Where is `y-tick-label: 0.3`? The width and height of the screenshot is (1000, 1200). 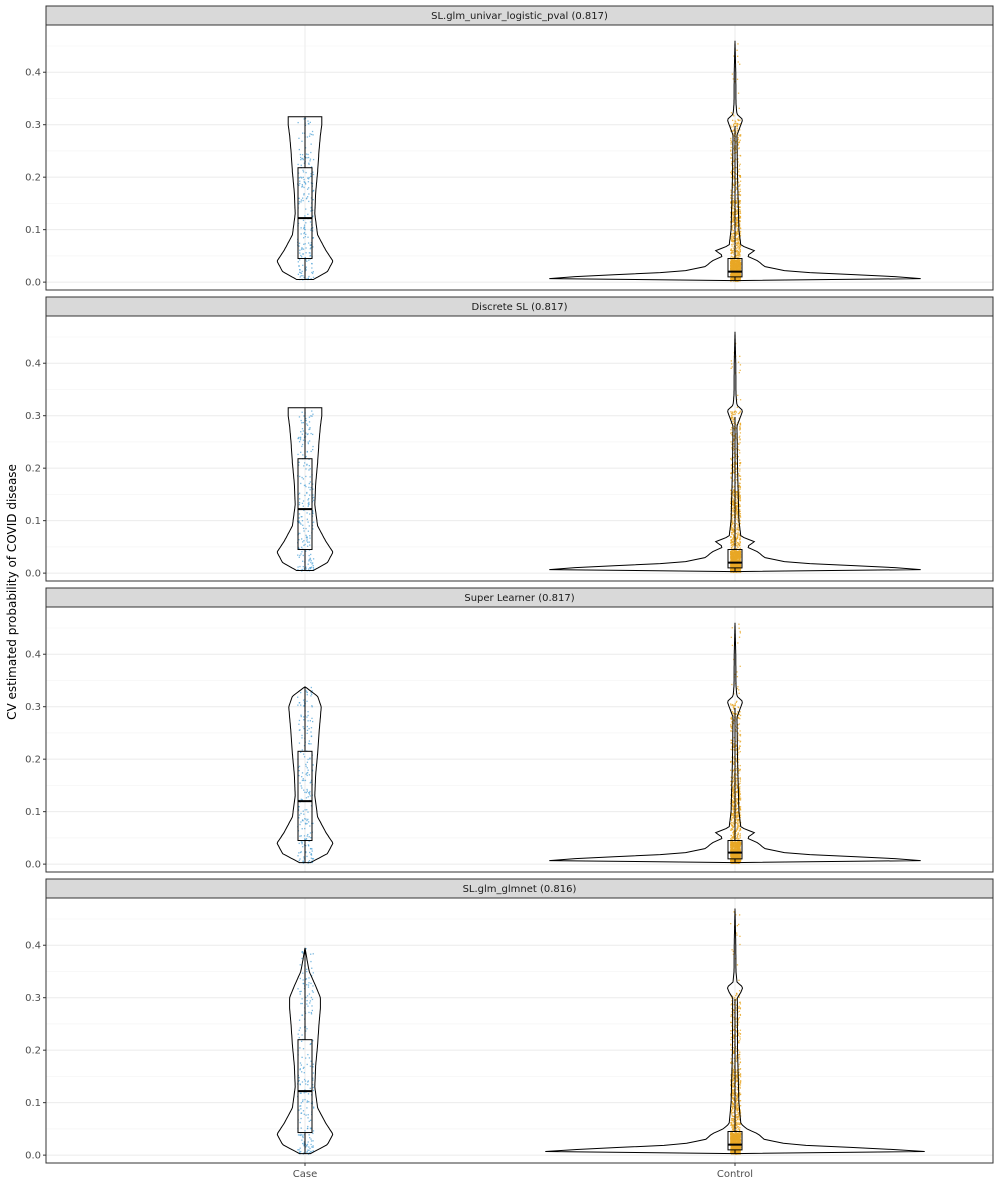 y-tick-label: 0.3 is located at coordinates (33, 707).